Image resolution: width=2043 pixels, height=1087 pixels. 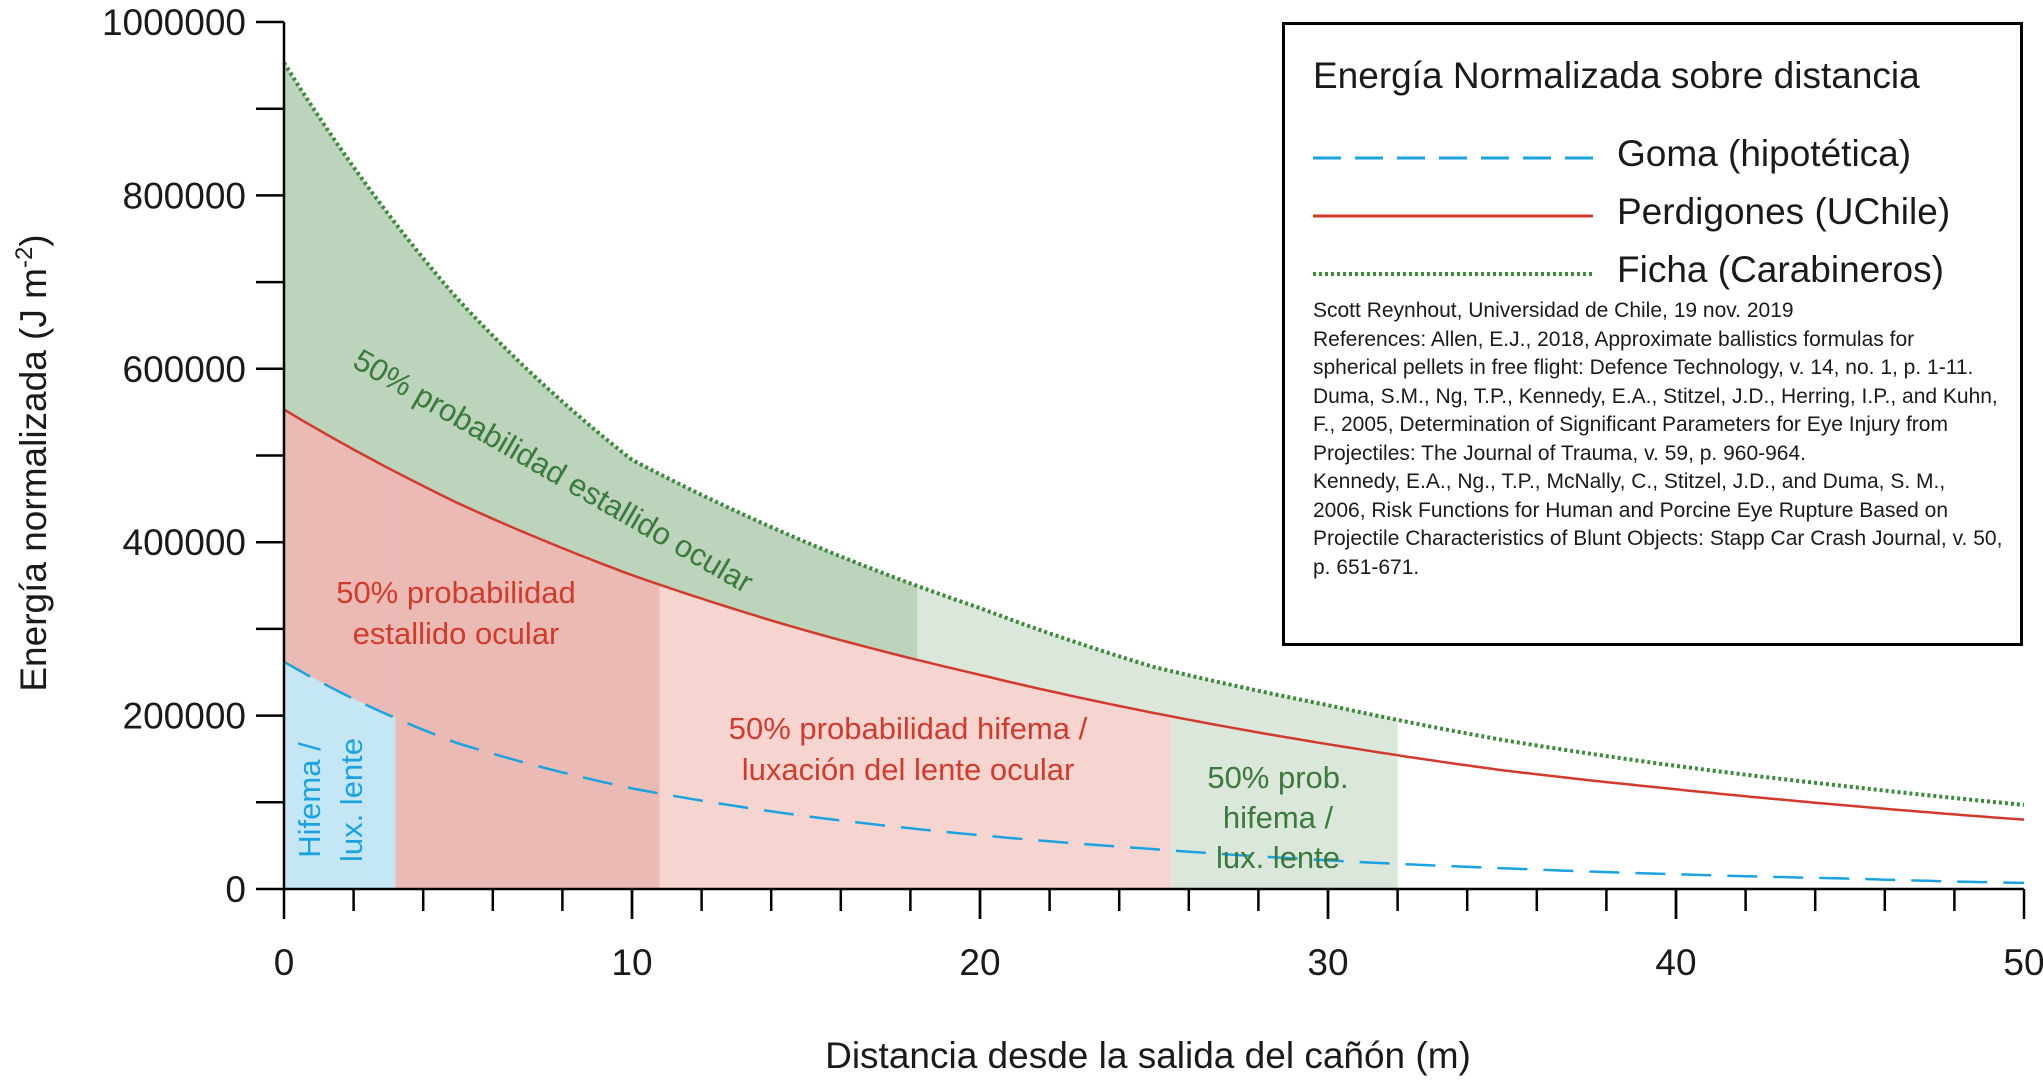 I want to click on goma-50pct-hyphema-region, so click(x=340, y=775).